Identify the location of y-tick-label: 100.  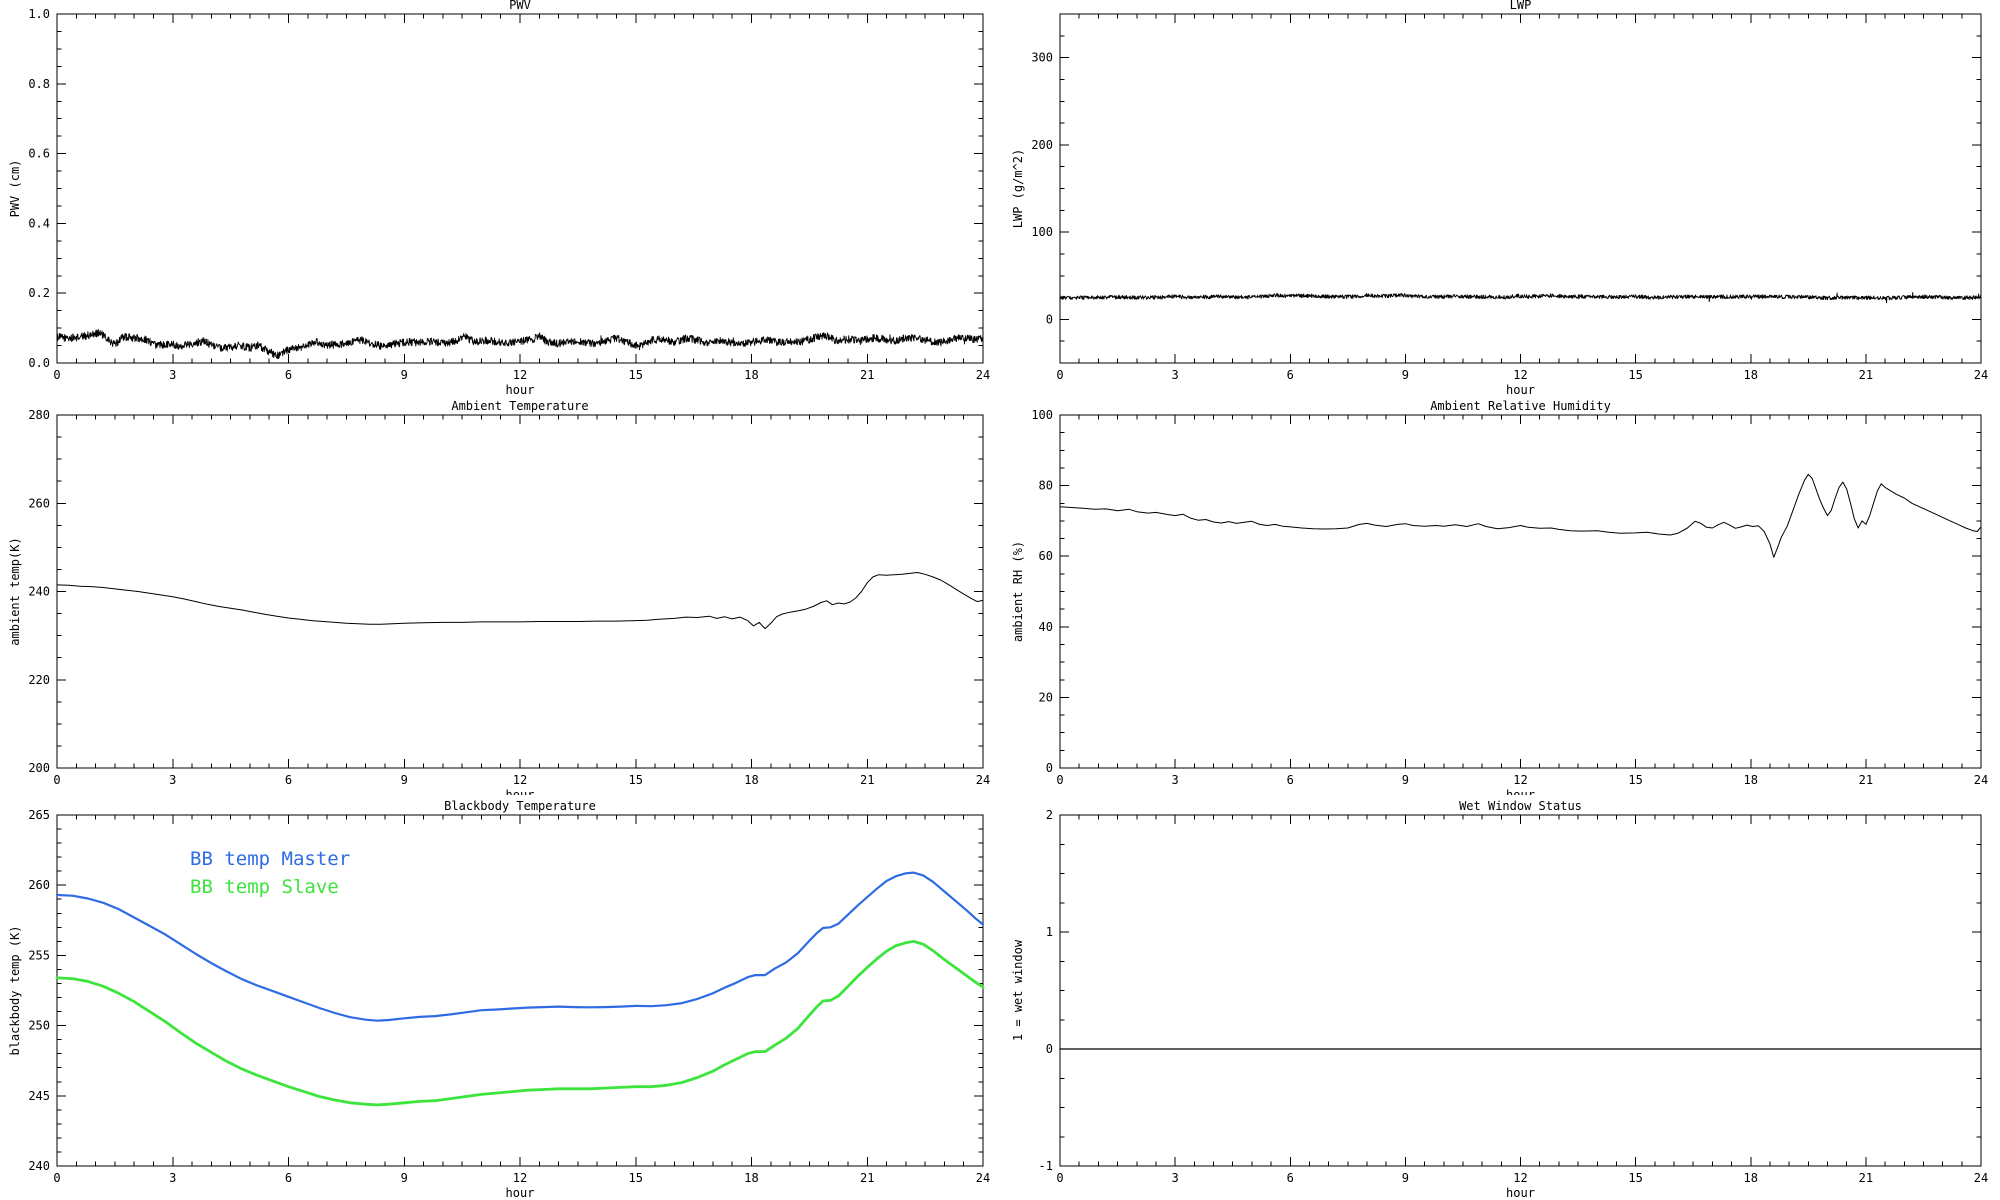
(1042, 415).